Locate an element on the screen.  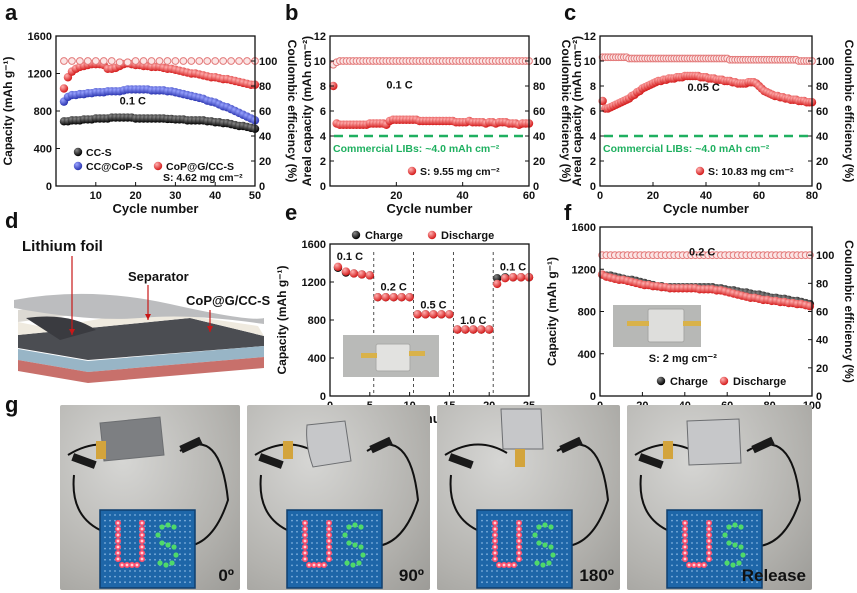
legend-label: Discharge is located at coordinates (759, 382).